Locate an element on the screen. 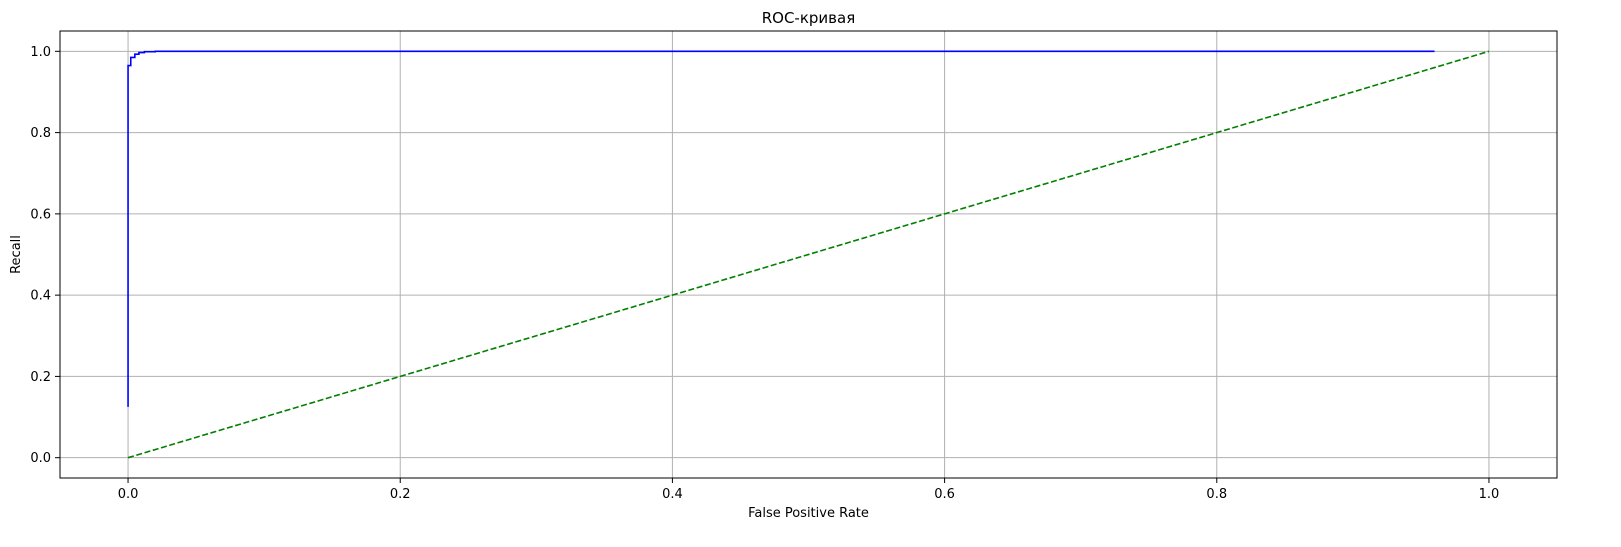  x-tick-label: 0.0 is located at coordinates (128, 494).